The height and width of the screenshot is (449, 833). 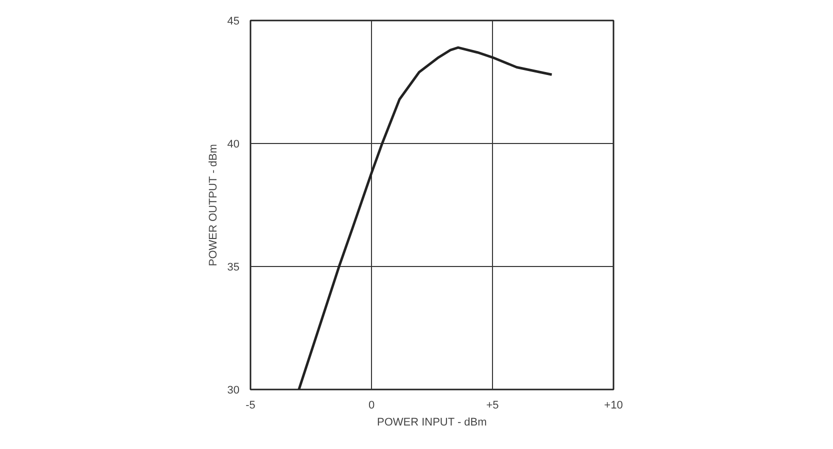 I want to click on y-tick-label: 30, so click(x=233, y=390).